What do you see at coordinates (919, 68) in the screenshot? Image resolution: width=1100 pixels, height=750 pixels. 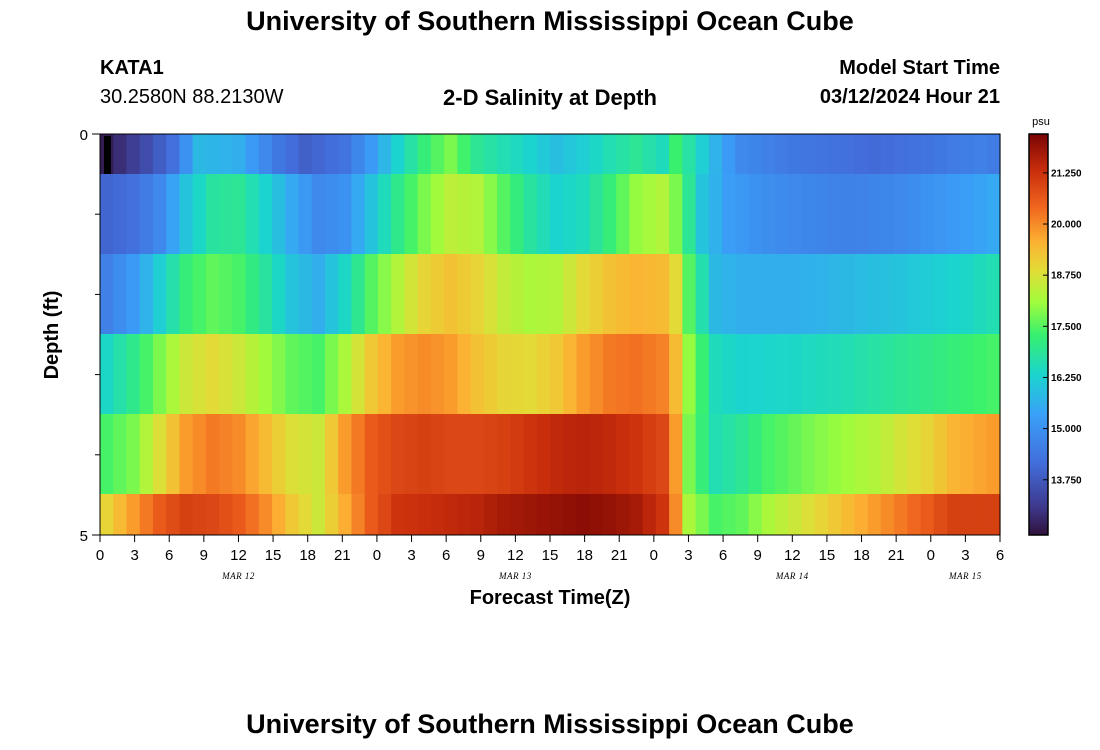 I see `model-start-label: Model Start Time` at bounding box center [919, 68].